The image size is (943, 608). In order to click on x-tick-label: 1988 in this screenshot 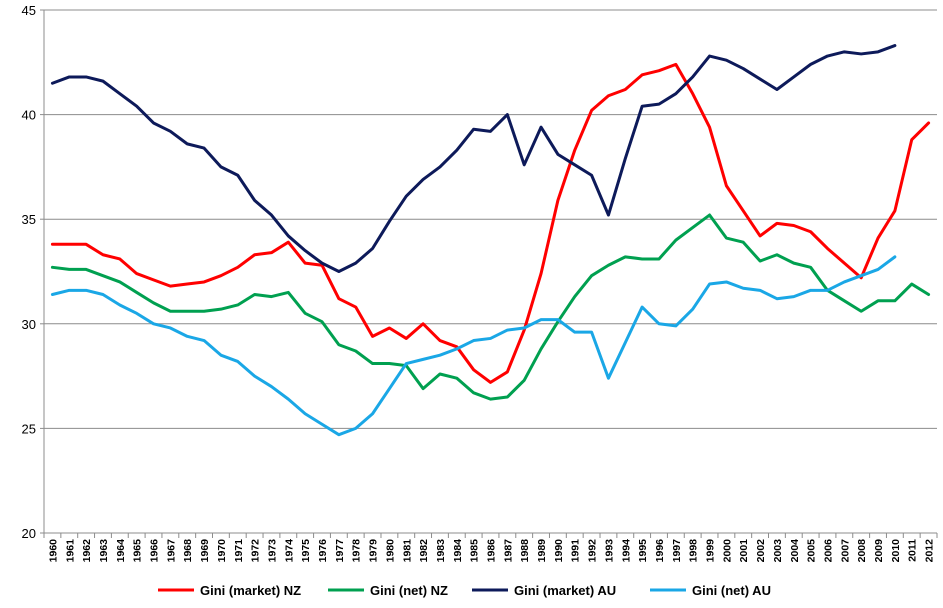, I will do `click(525, 551)`.